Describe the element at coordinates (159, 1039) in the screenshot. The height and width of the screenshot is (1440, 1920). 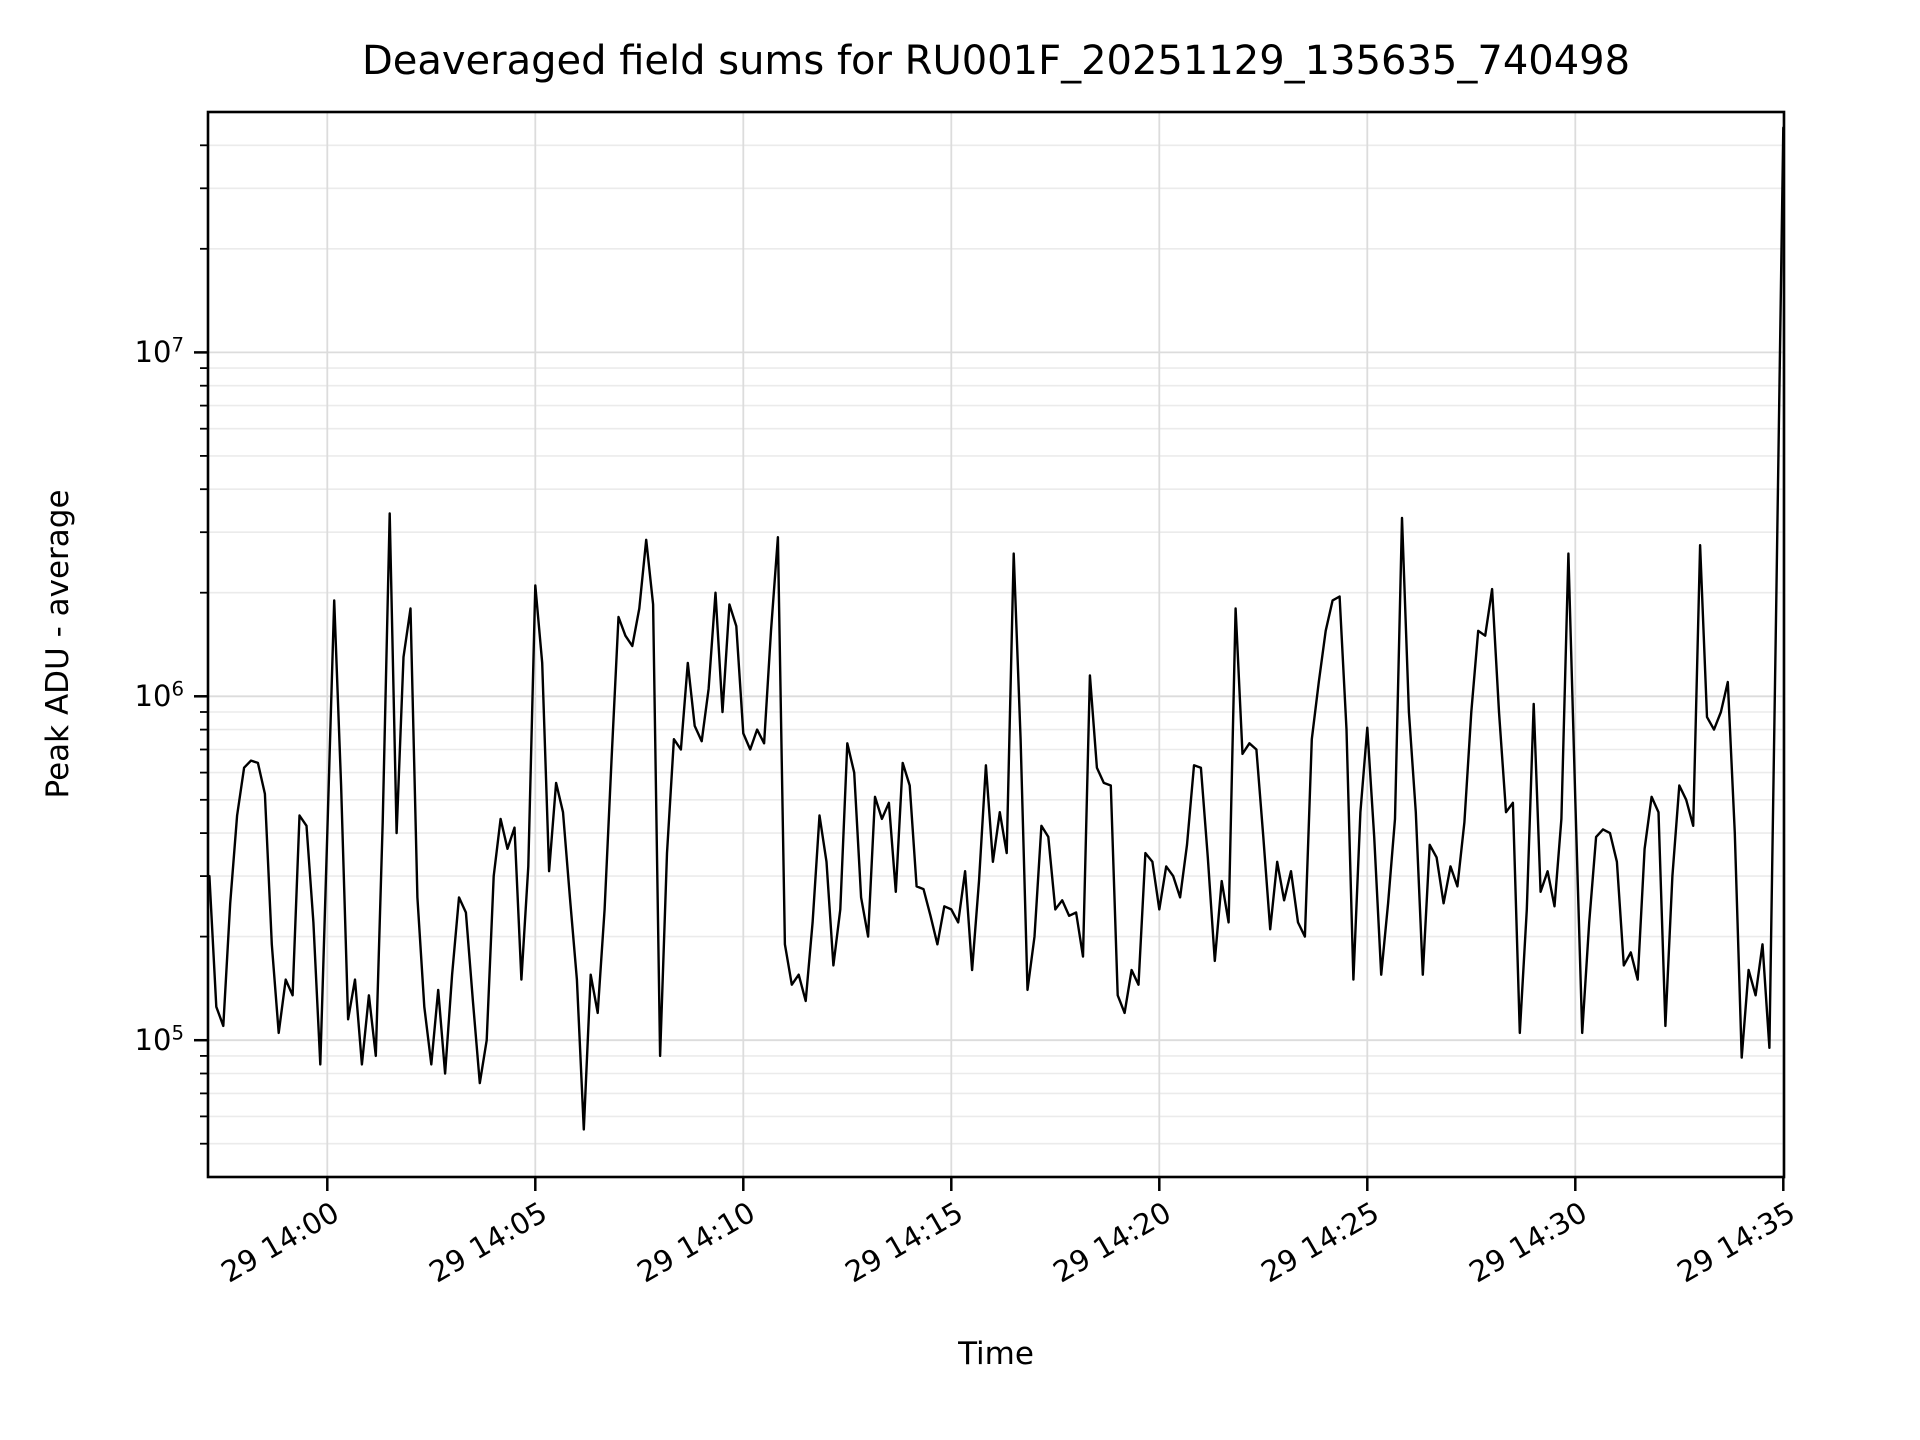
I see `y-tick-label: 105` at that location.